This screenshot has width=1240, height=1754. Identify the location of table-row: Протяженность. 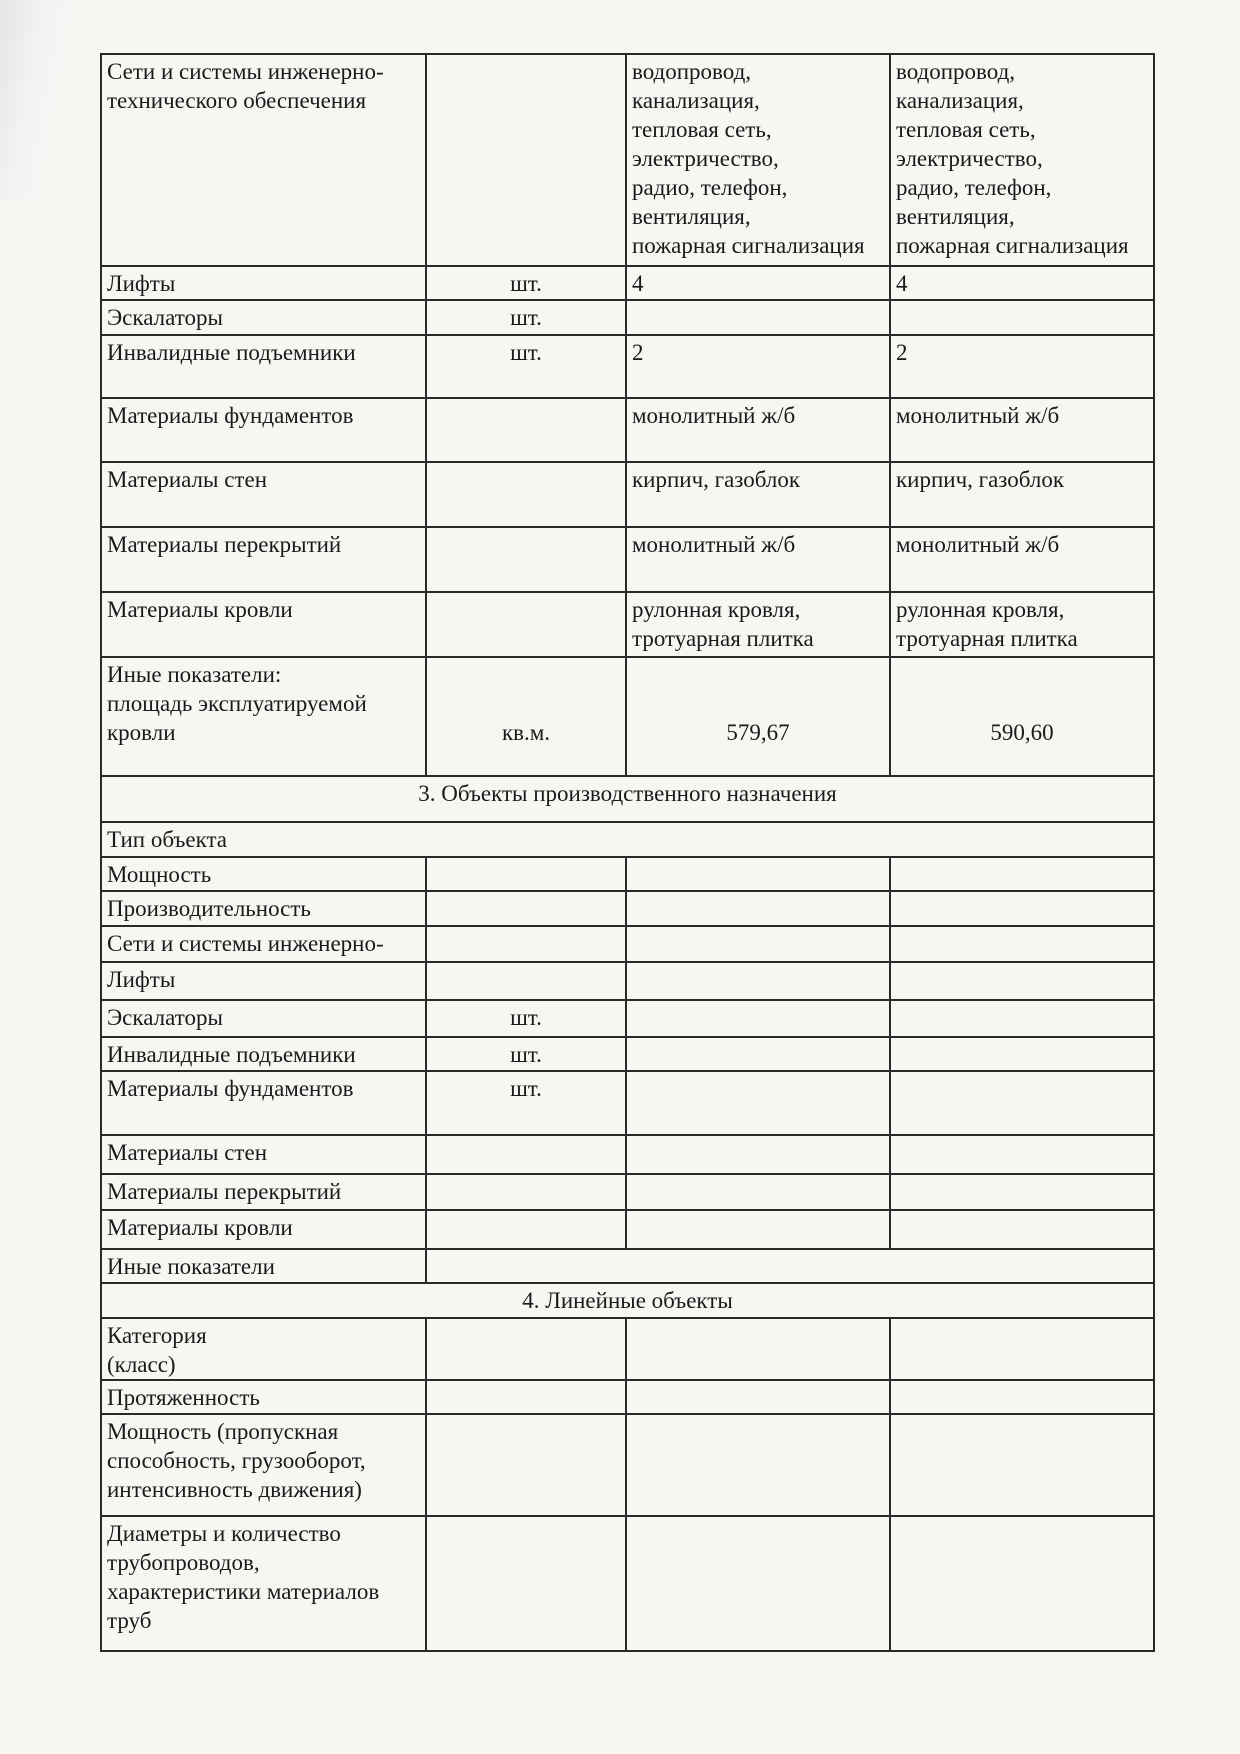
(627, 1397).